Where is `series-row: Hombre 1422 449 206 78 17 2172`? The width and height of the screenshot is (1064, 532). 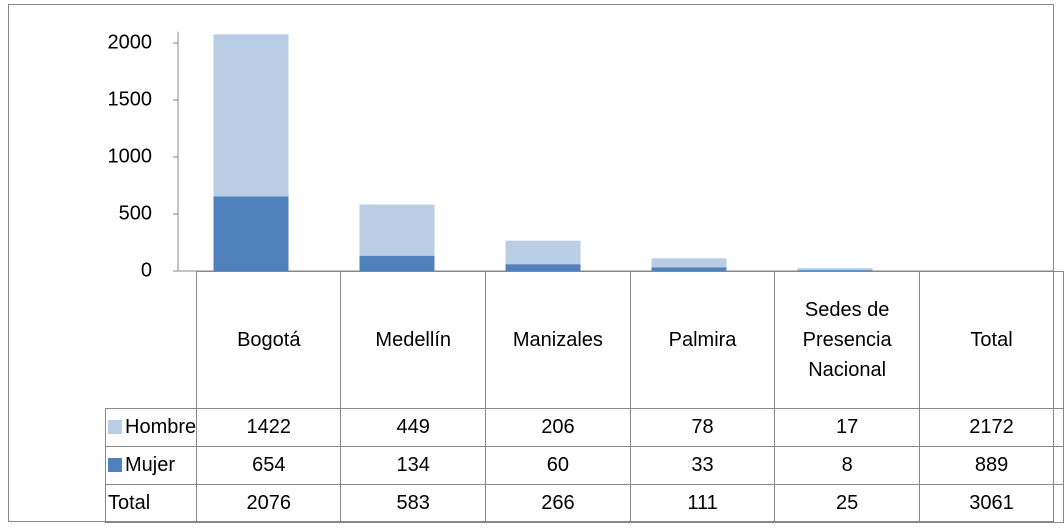 series-row: Hombre 1422 449 206 78 17 2172 is located at coordinates (584, 427).